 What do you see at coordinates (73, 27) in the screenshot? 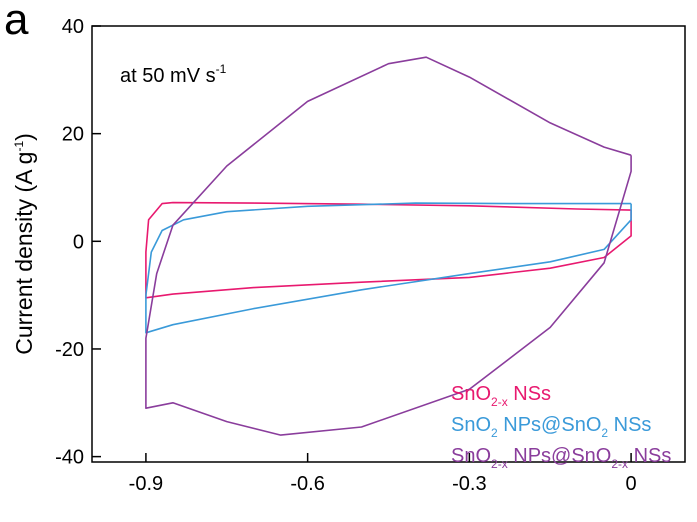
I see `y-tick-label: 40` at bounding box center [73, 27].